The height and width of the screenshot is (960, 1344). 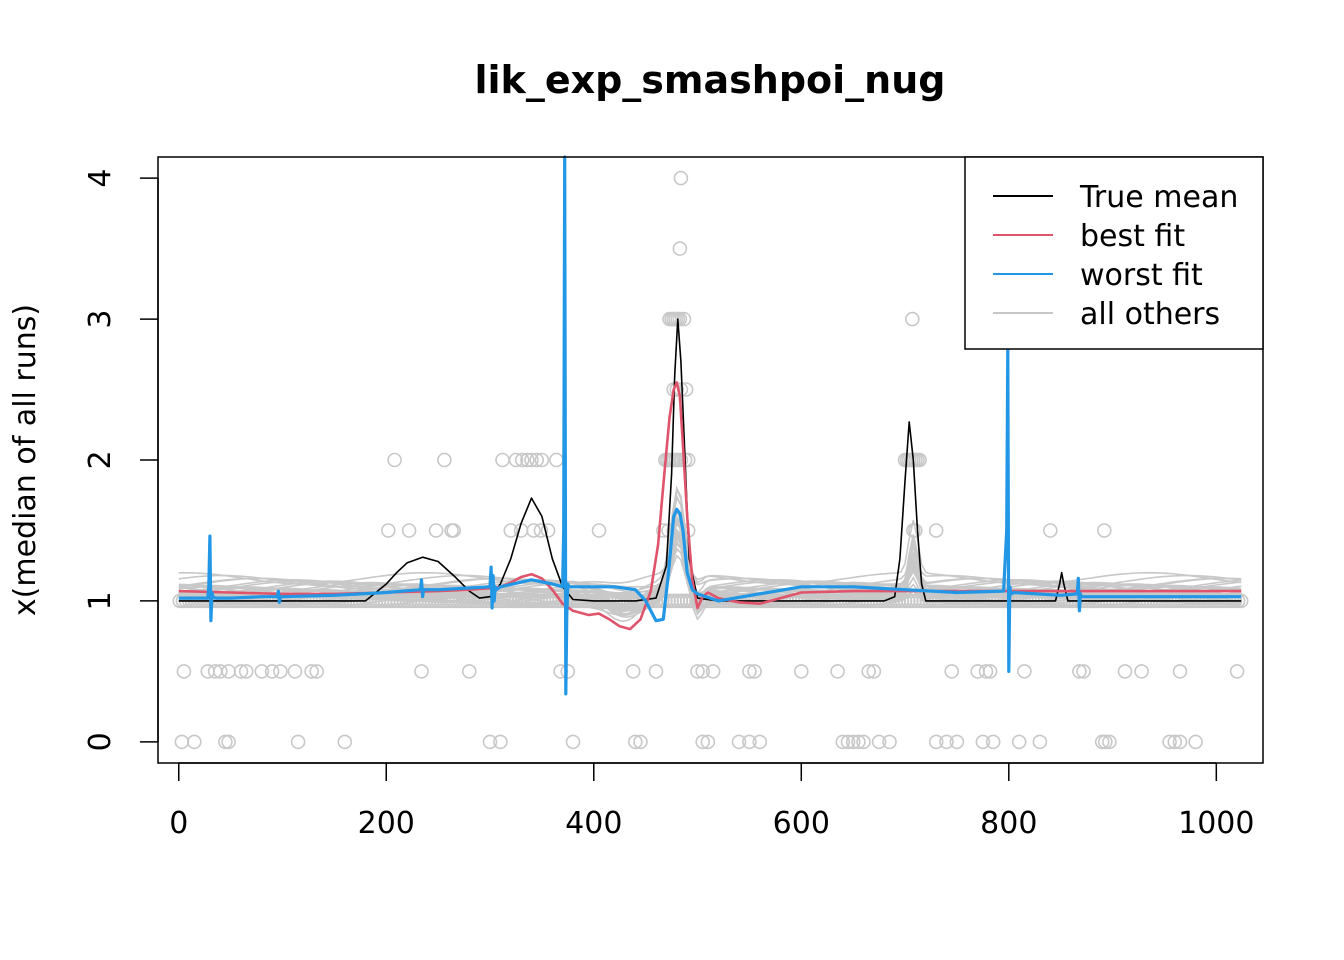 I want to click on legend-label-others: all others, so click(x=1150, y=314).